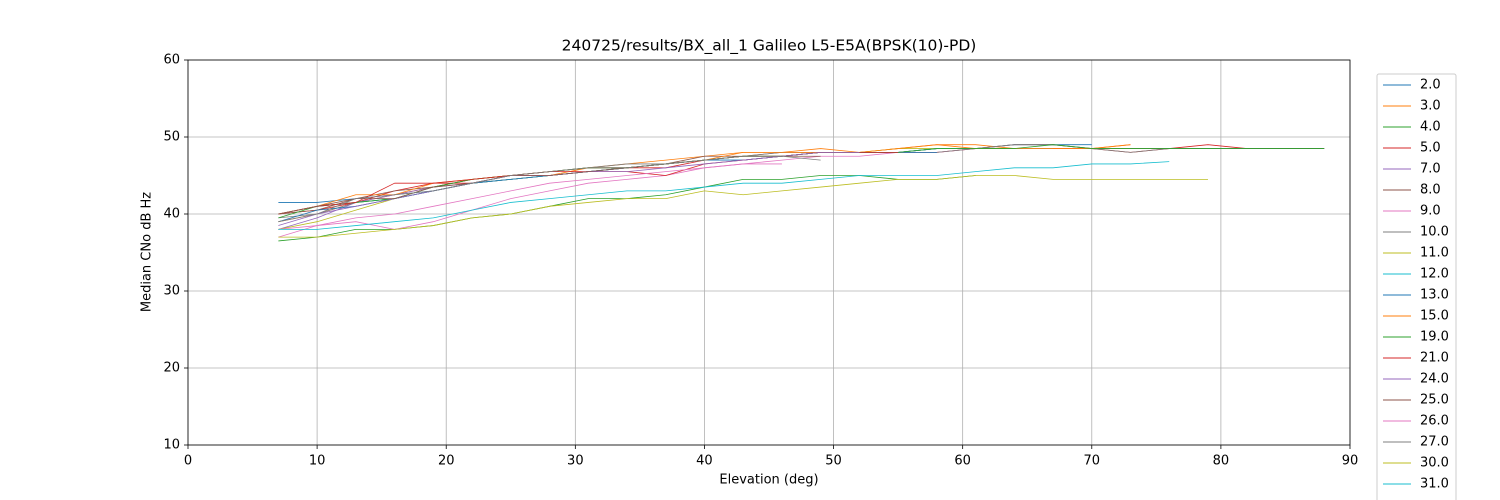  Describe the element at coordinates (1434, 337) in the screenshot. I see `legend-label: 19.0` at that location.